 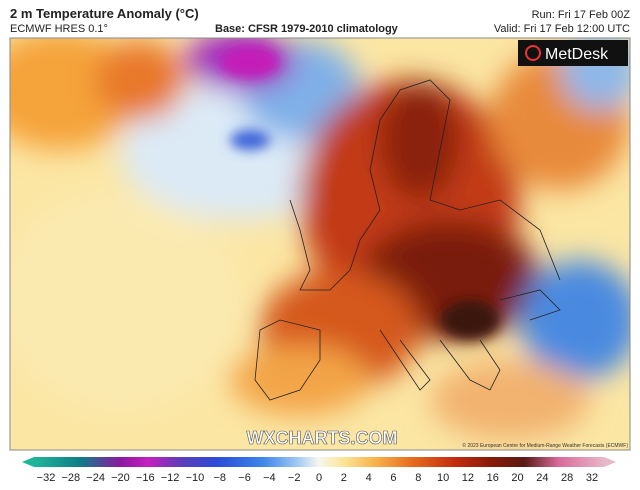 I want to click on colorbar-tick-label: 24, so click(x=542, y=478).